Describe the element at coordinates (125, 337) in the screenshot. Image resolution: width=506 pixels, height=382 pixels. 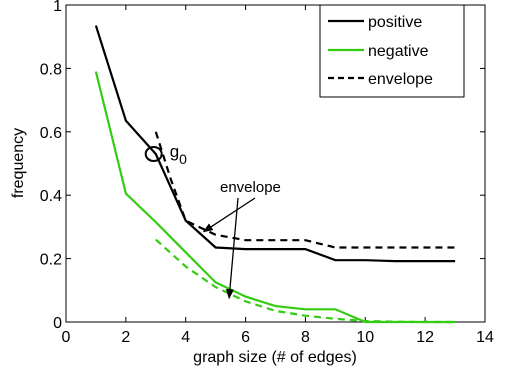
I see `x-tick-label: 2` at that location.